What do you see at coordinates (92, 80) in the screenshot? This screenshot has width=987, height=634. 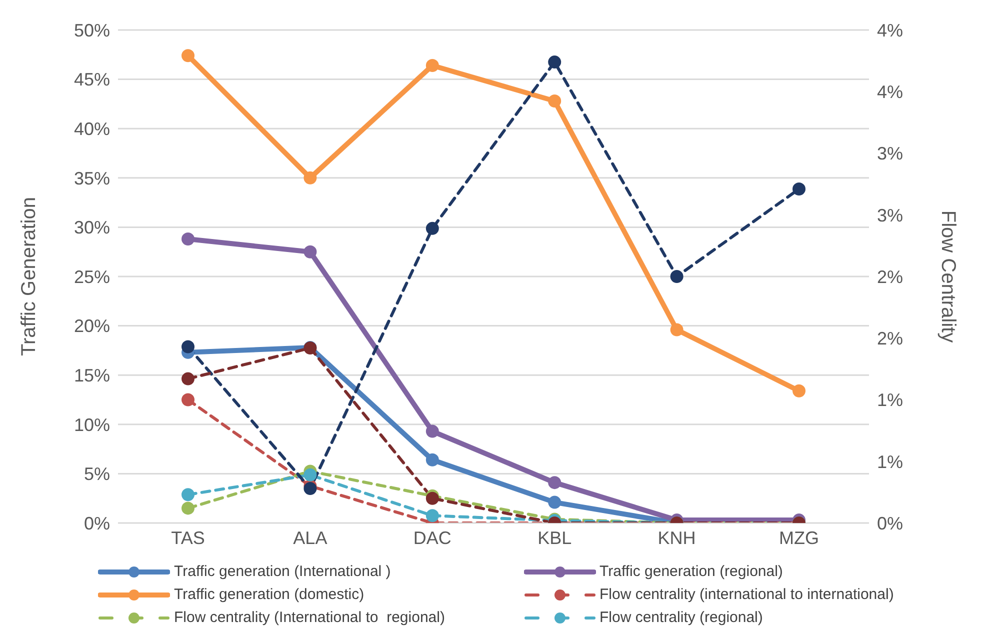 I see `y-tick-label: 45%` at bounding box center [92, 80].